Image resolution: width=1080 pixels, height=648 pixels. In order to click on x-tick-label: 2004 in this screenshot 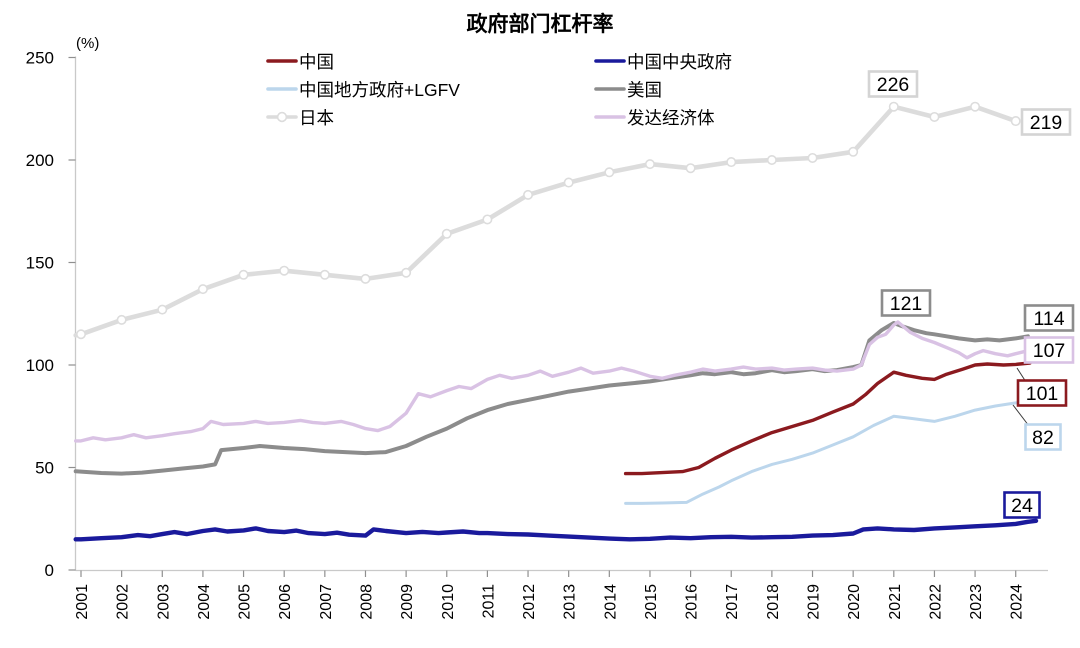, I will do `click(204, 602)`.